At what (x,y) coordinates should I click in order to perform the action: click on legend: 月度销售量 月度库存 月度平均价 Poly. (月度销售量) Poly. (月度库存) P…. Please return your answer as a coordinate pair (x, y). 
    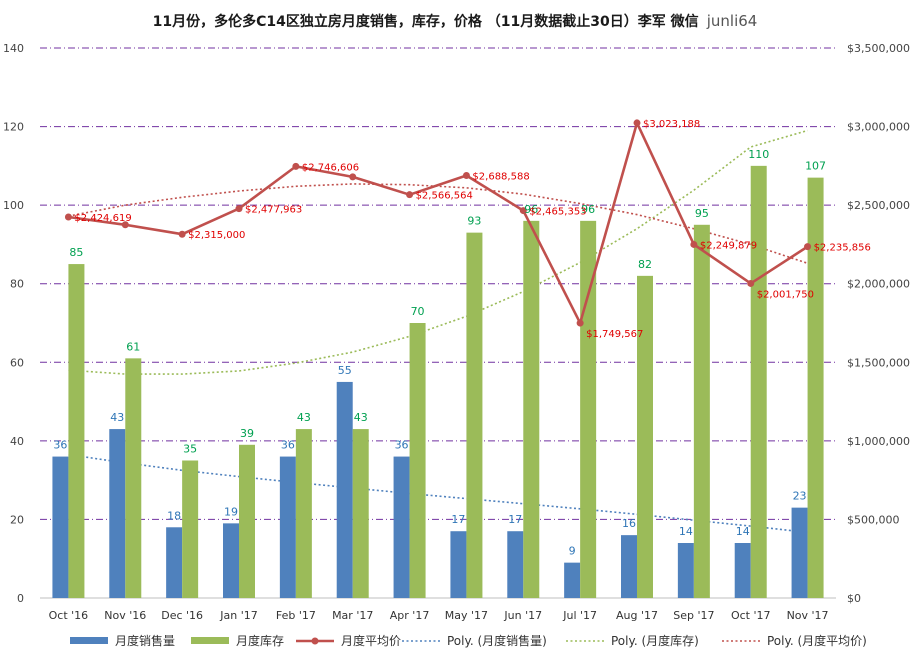
    Looking at the image, I should click on (468, 640).